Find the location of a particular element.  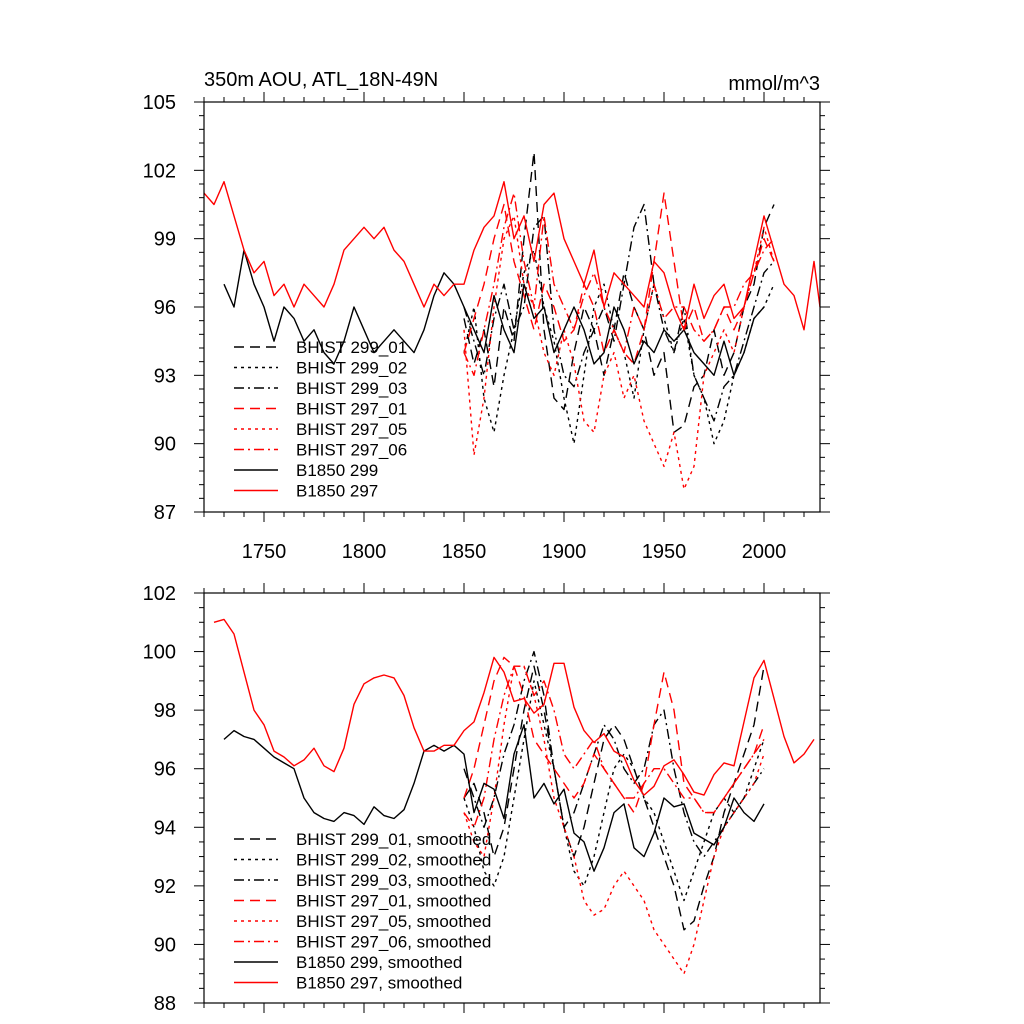

series-line-b1850-299-smoothed is located at coordinates (494, 798).